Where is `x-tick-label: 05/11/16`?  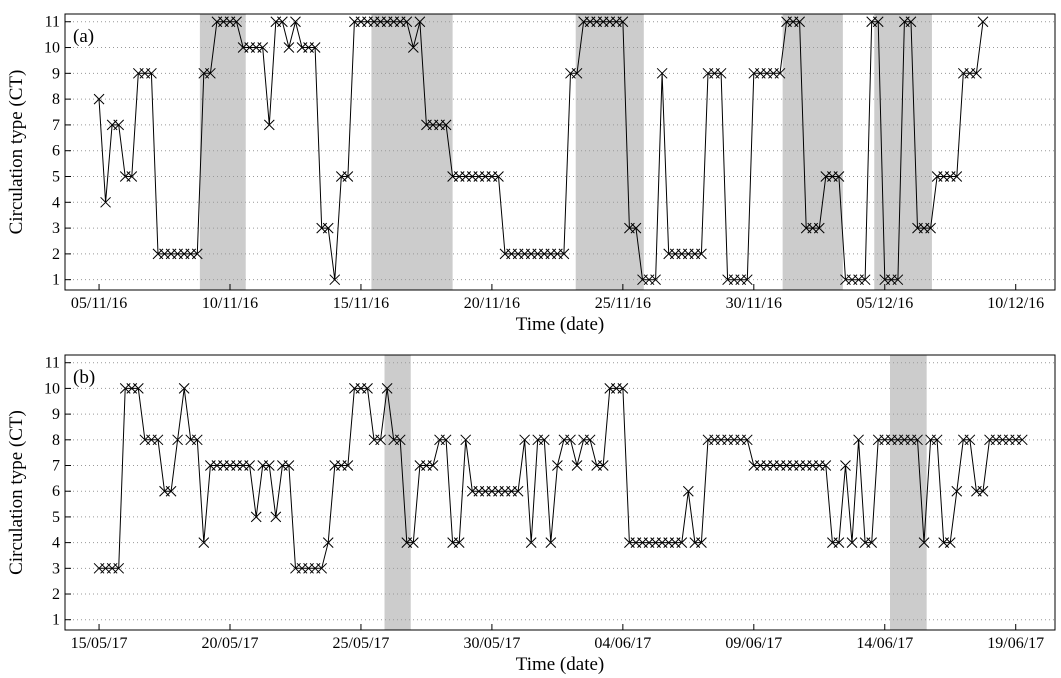 x-tick-label: 05/11/16 is located at coordinates (99, 303).